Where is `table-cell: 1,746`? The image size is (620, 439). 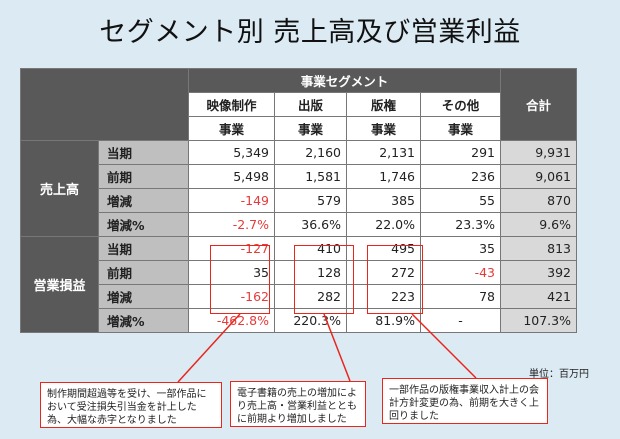 table-cell: 1,746 is located at coordinates (383, 176).